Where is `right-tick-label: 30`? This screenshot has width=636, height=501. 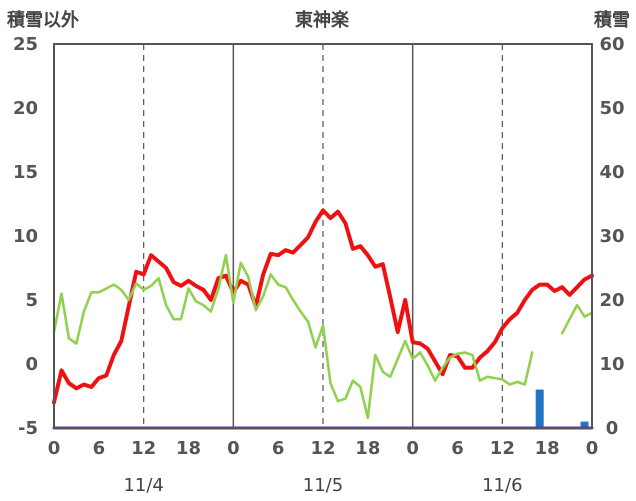
right-tick-label: 30 is located at coordinates (611, 236).